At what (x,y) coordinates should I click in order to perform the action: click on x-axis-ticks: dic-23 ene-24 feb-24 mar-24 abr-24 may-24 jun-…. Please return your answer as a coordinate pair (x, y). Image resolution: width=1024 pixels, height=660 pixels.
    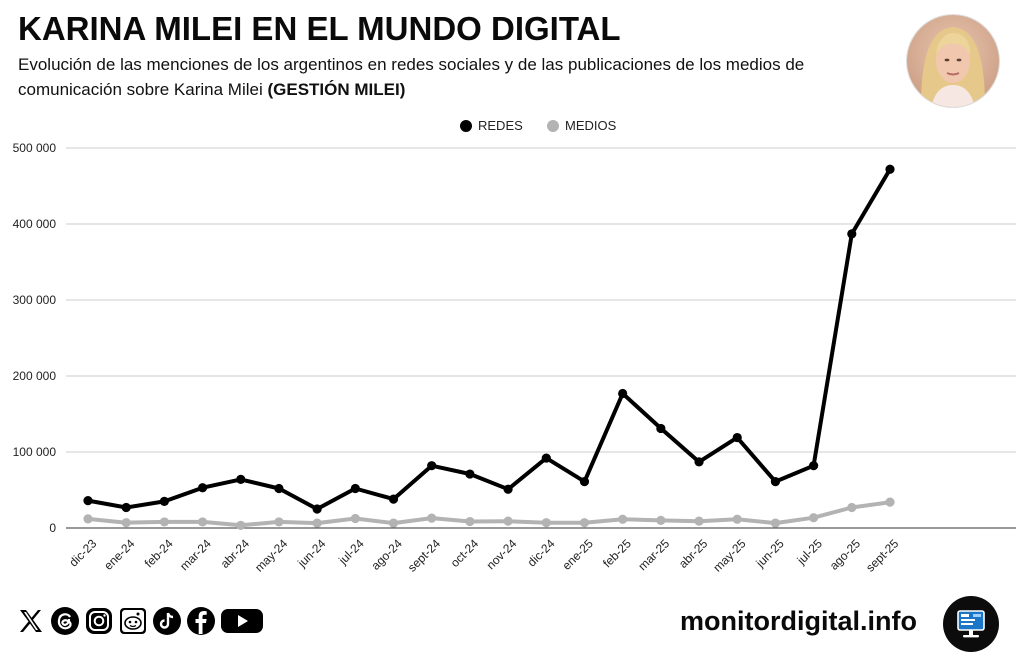
    Looking at the image, I should click on (483, 555).